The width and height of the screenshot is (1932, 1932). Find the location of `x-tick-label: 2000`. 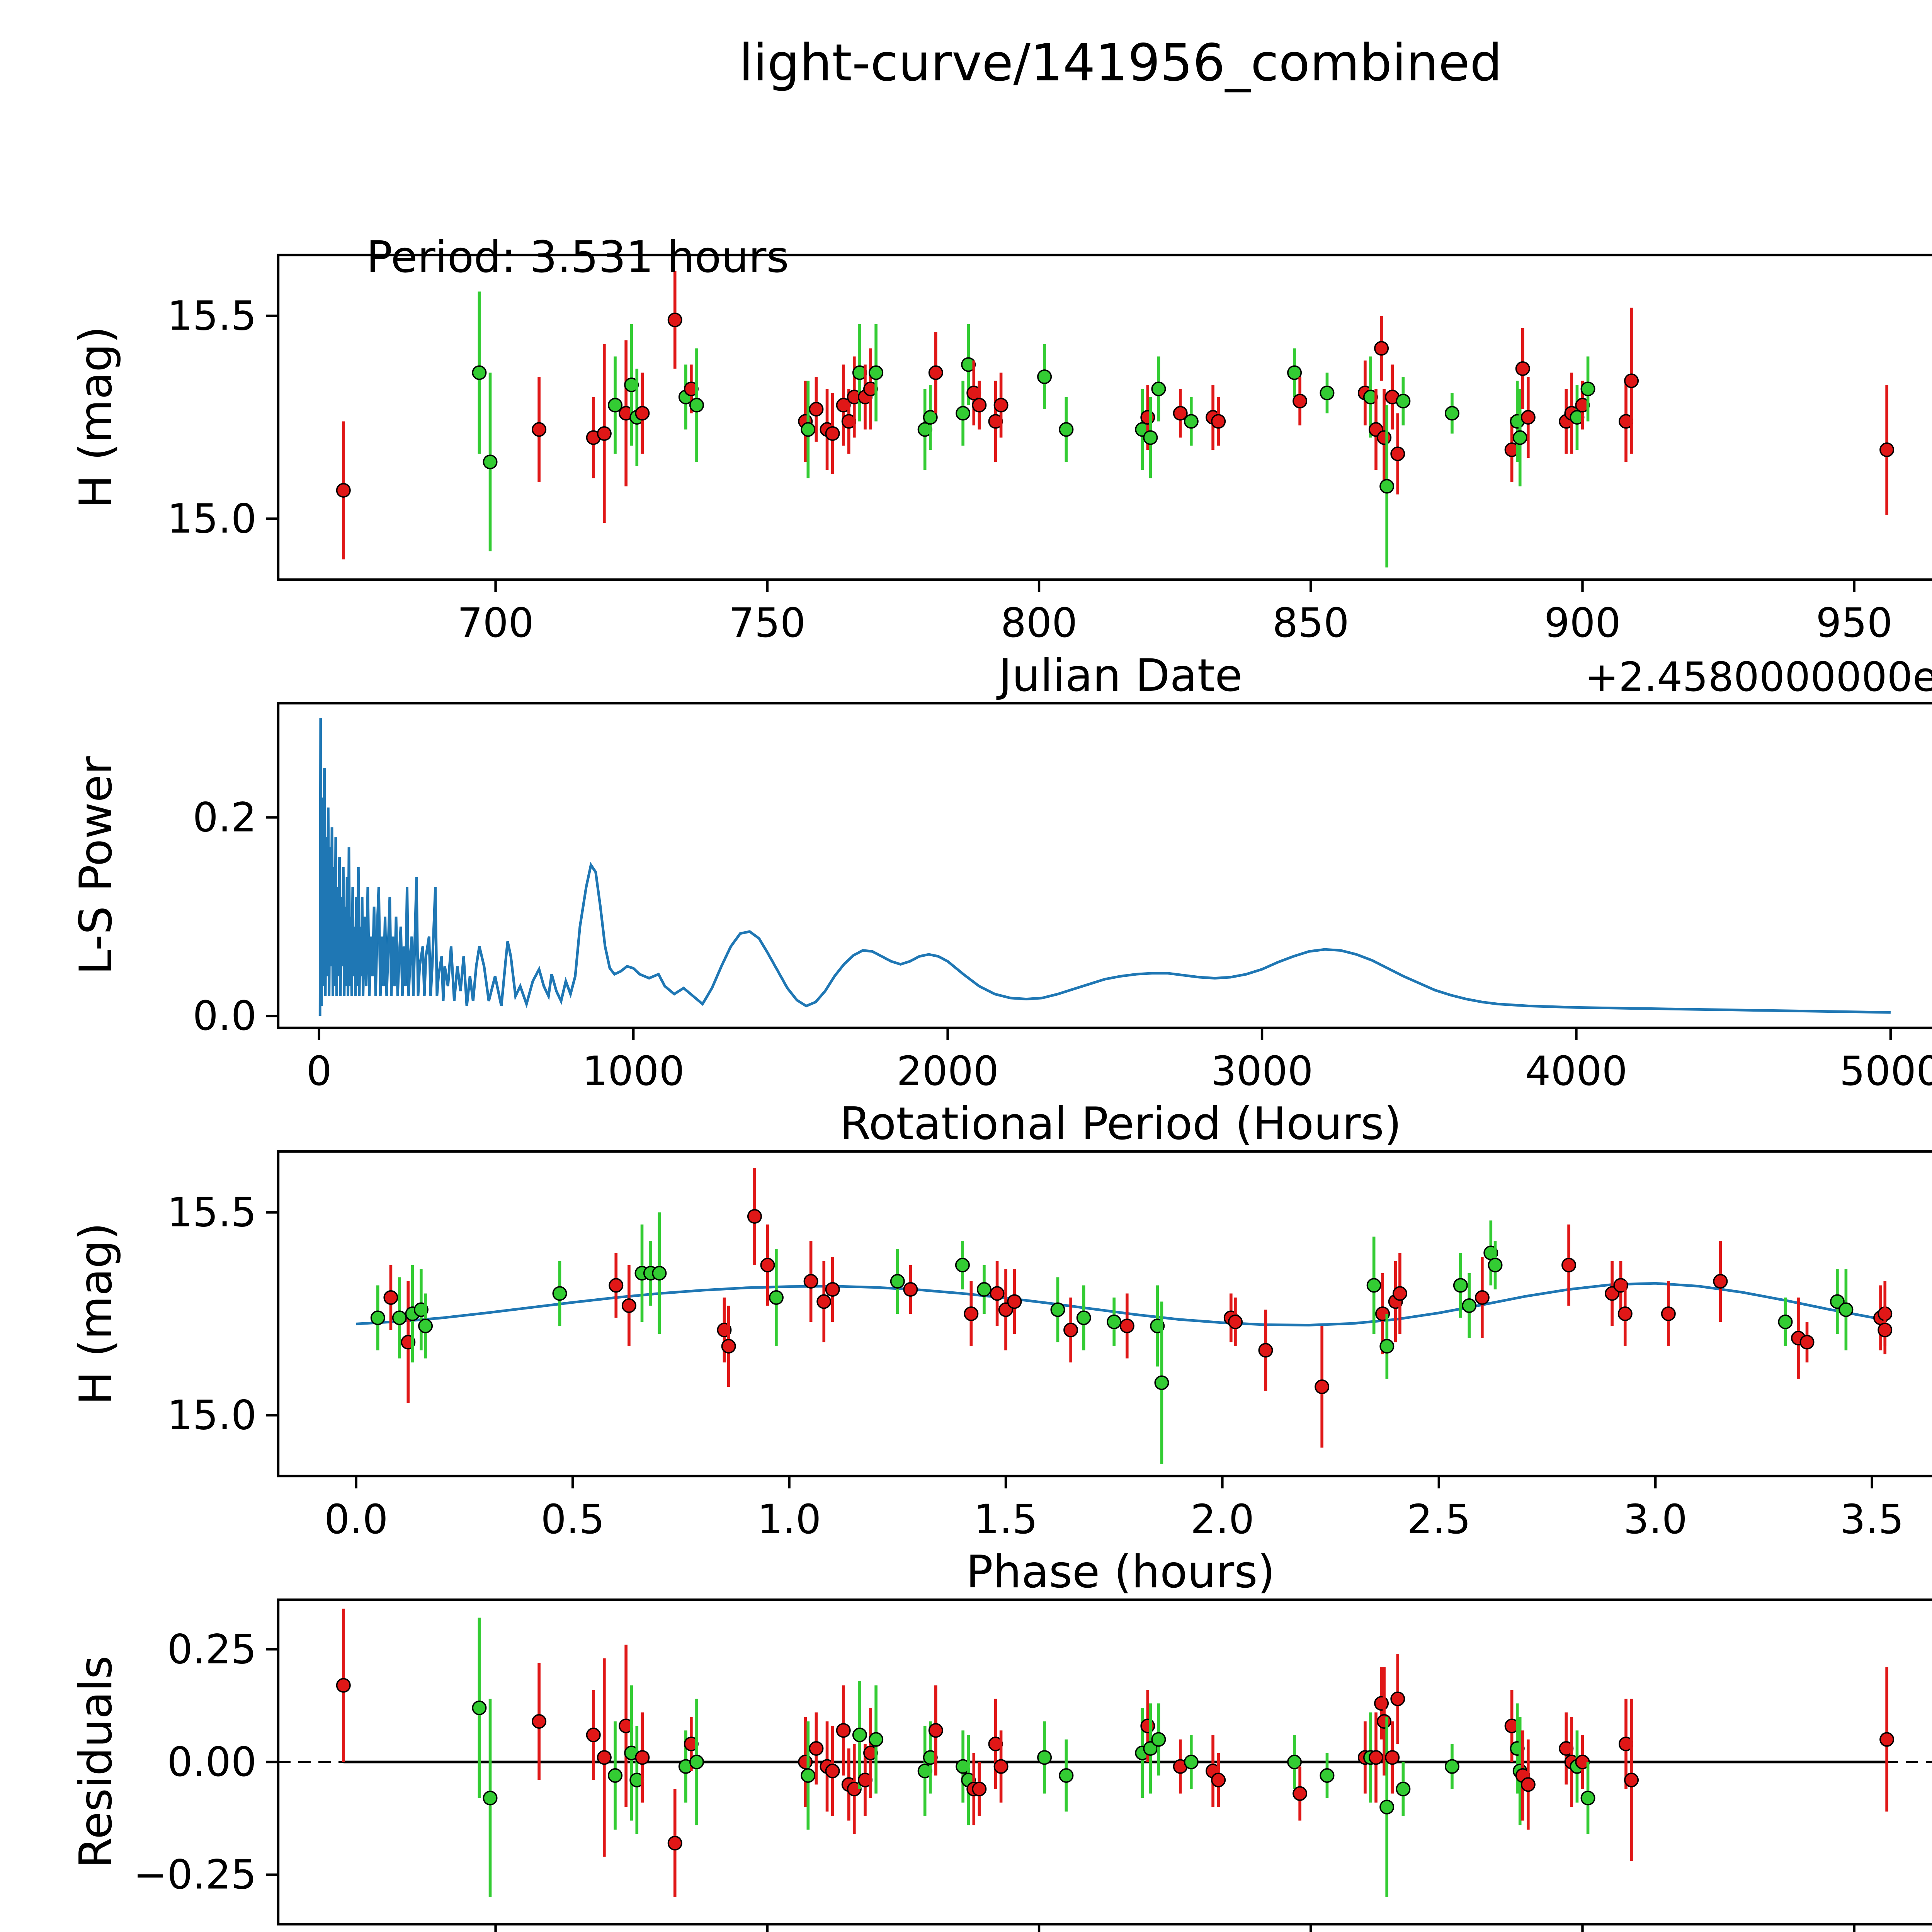

x-tick-label: 2000 is located at coordinates (948, 1071).